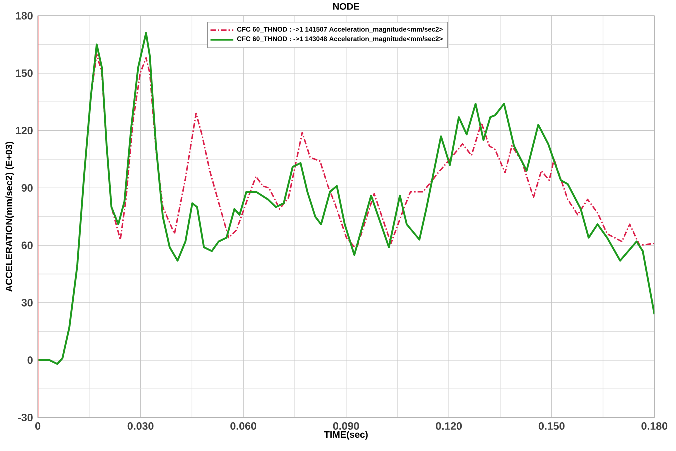 This screenshot has height=451, width=676. Describe the element at coordinates (27, 188) in the screenshot. I see `y-tick-label: 90` at that location.